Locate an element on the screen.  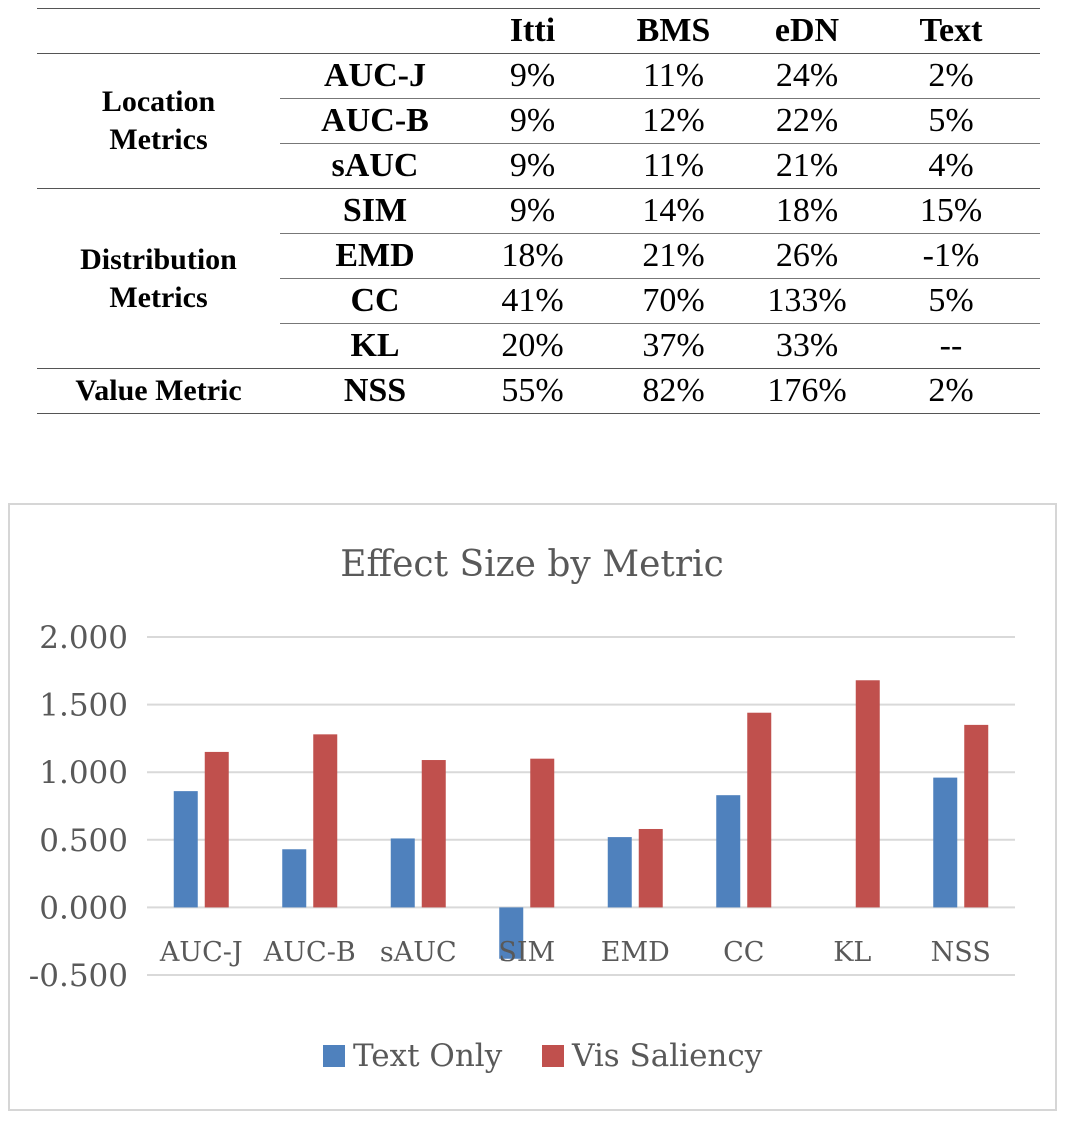
table-row: AUC-B 9% 12% 22% 5% is located at coordinates (538, 121).